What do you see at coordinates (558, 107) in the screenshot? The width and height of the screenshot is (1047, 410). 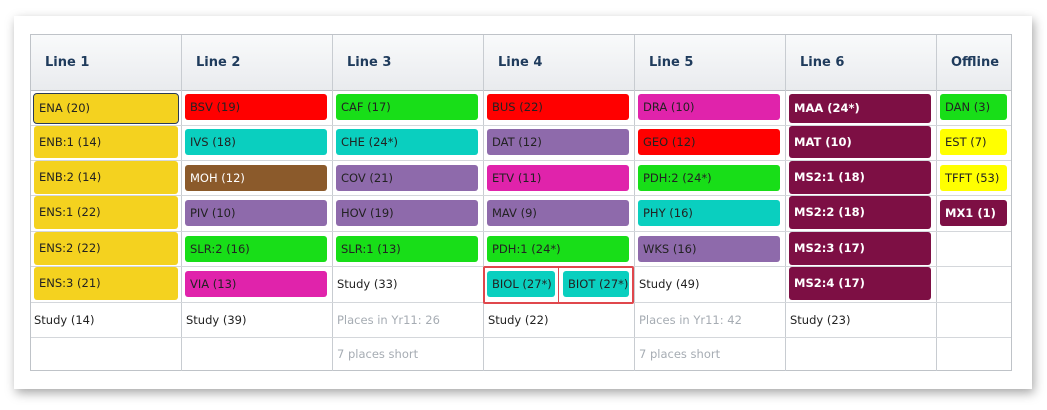 I see `class-chip: BUS (22)` at bounding box center [558, 107].